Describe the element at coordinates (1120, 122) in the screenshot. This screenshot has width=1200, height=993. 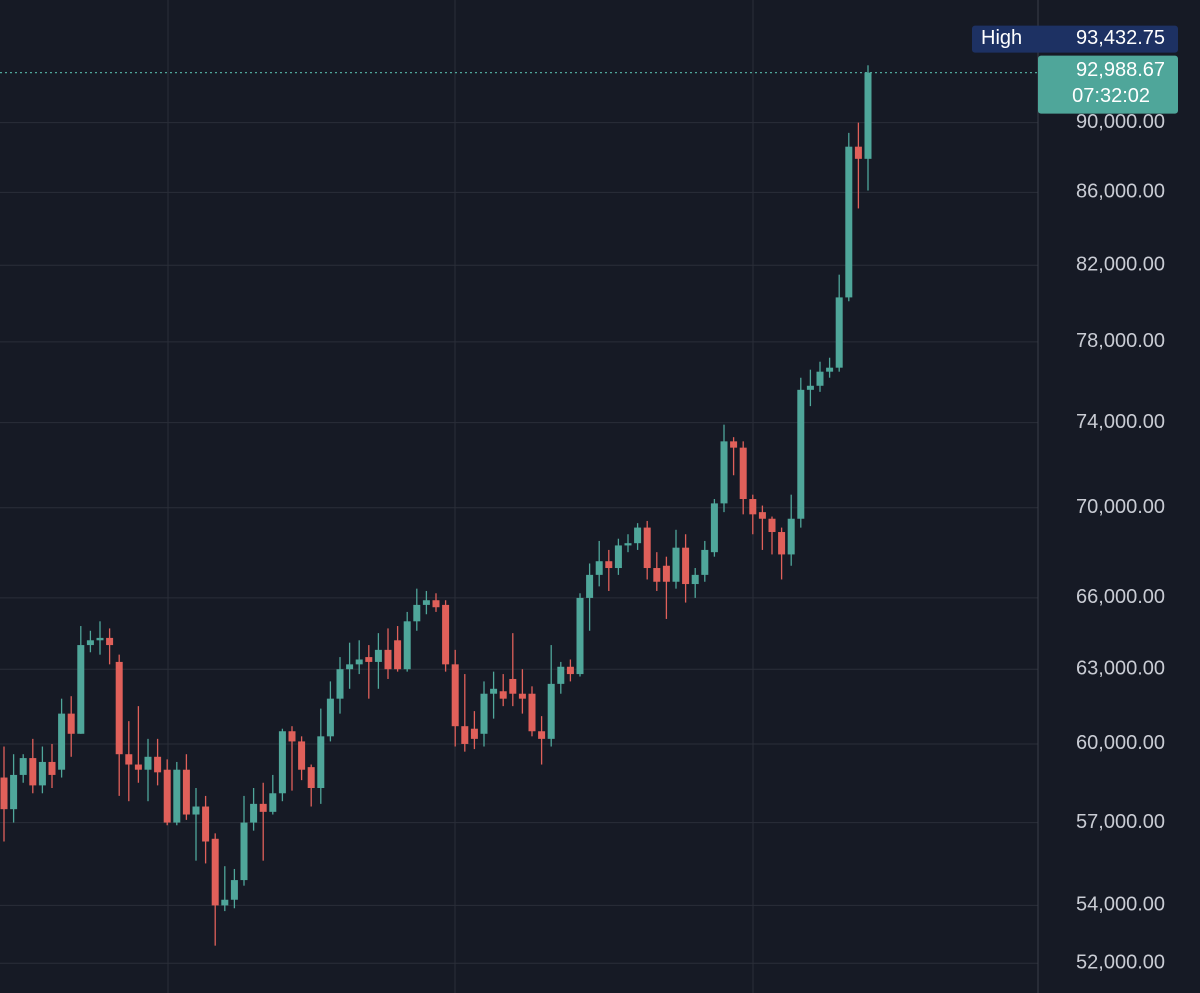
I see `y-tick-label: 90,000.00` at that location.